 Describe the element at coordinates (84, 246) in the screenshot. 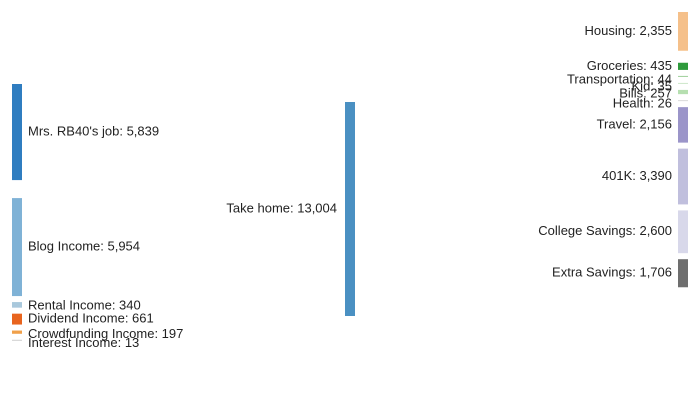

I see `label-blog-income: Blog Income: 5,954` at that location.